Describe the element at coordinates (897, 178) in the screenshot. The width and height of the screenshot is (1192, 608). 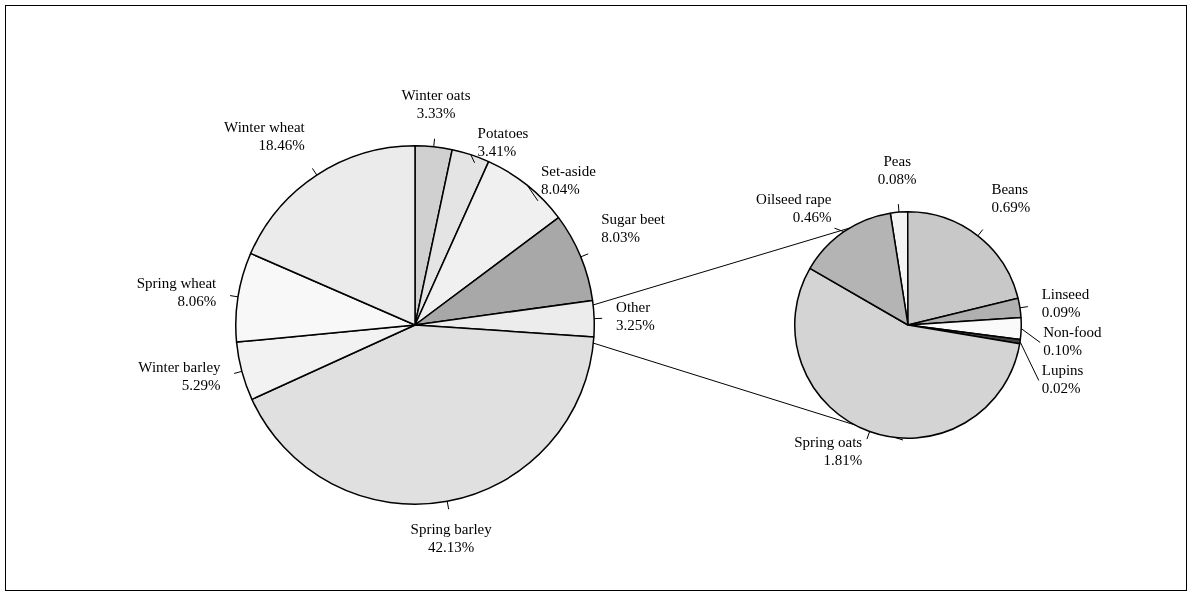
I see `data-label: 0.08%` at that location.